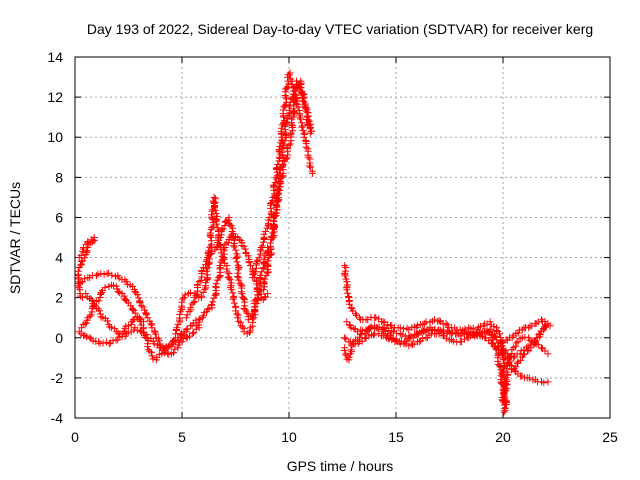  Describe the element at coordinates (59, 217) in the screenshot. I see `y-tick-label: 6` at that location.